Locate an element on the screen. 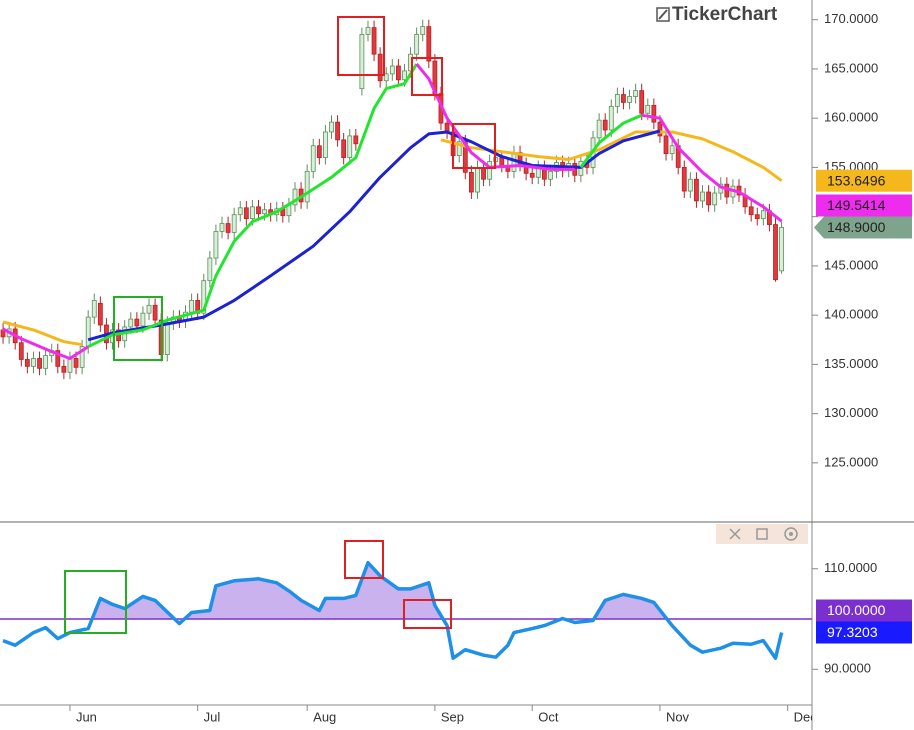 Image resolution: width=914 pixels, height=730 pixels. area-fill is located at coordinates (379, 591).